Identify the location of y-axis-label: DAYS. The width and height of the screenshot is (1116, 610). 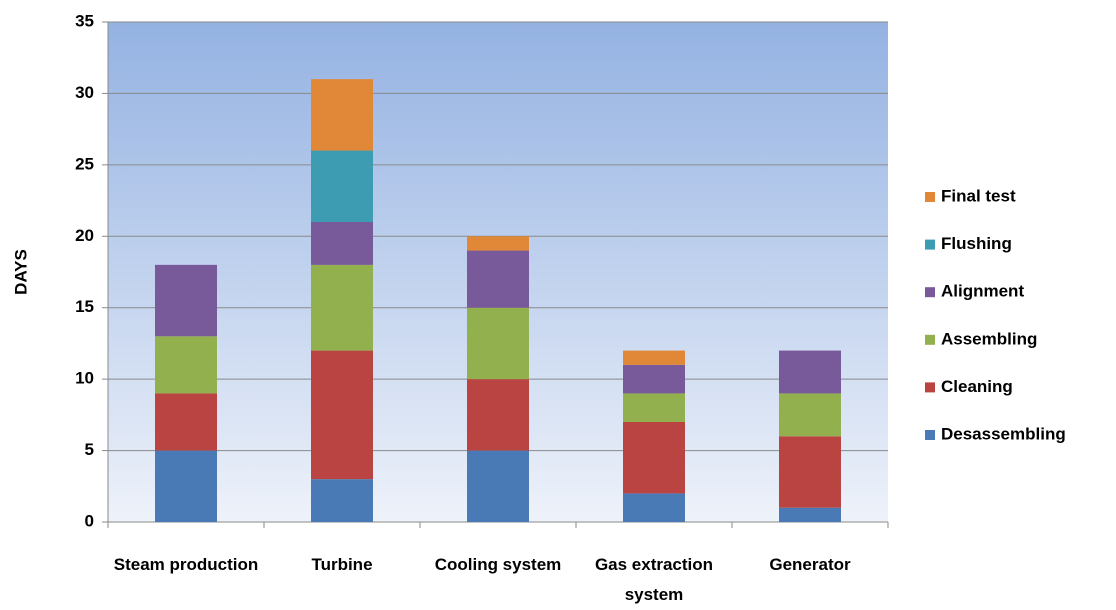
(20, 272).